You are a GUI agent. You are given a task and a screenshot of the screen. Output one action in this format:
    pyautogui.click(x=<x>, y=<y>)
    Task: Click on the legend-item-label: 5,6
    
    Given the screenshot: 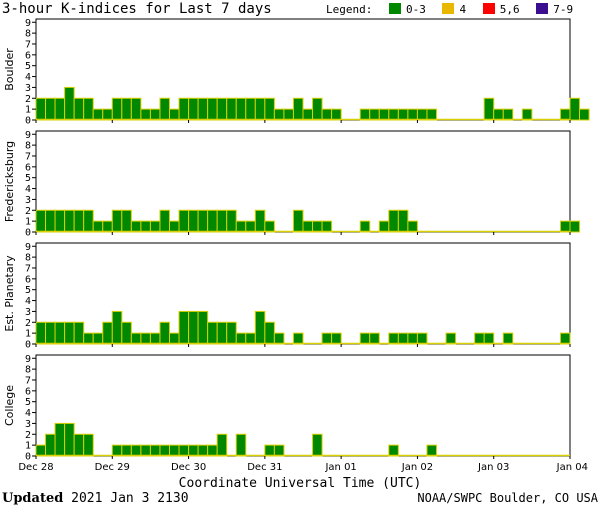 What is the action you would take?
    pyautogui.click(x=509, y=9)
    